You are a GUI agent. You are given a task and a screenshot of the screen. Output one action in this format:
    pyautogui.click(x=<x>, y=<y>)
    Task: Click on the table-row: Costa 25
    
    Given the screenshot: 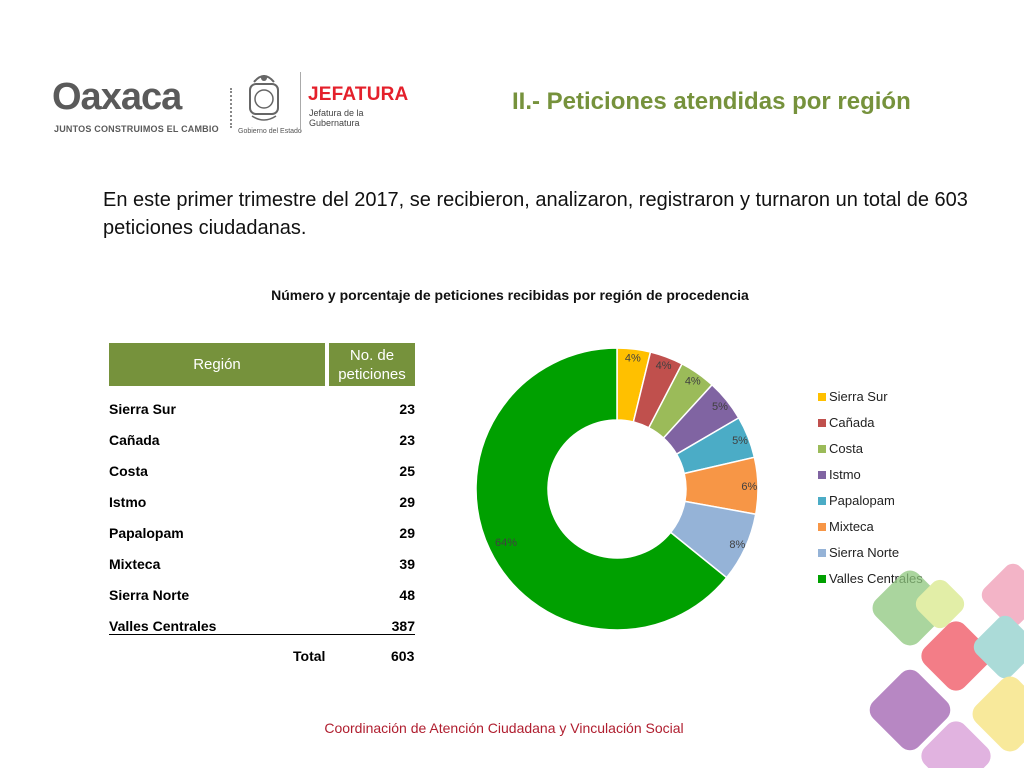 What is the action you would take?
    pyautogui.click(x=262, y=474)
    